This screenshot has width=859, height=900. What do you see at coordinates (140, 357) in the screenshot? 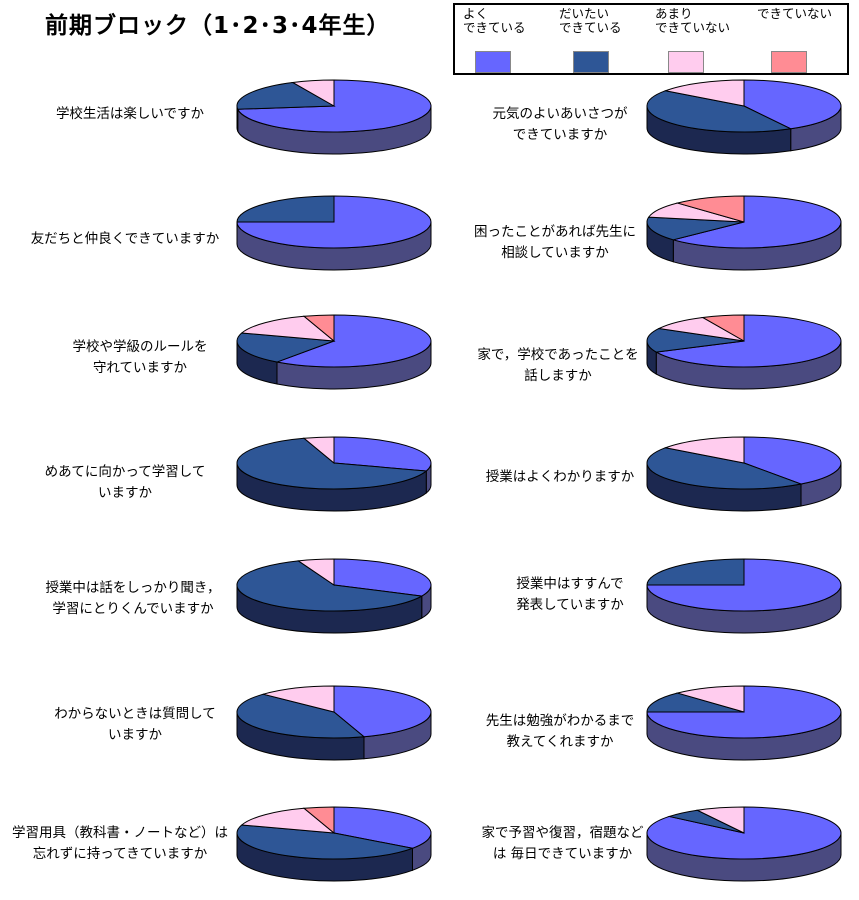
I see `question-label: 学校や学級のルールを 守れていますか` at bounding box center [140, 357].